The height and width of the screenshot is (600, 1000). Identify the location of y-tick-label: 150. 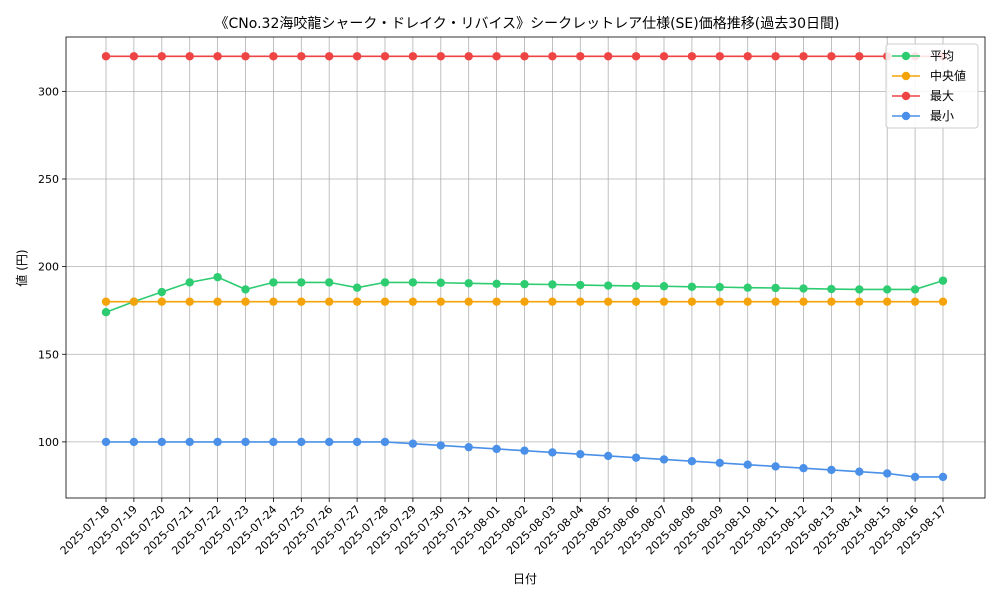
(48, 354).